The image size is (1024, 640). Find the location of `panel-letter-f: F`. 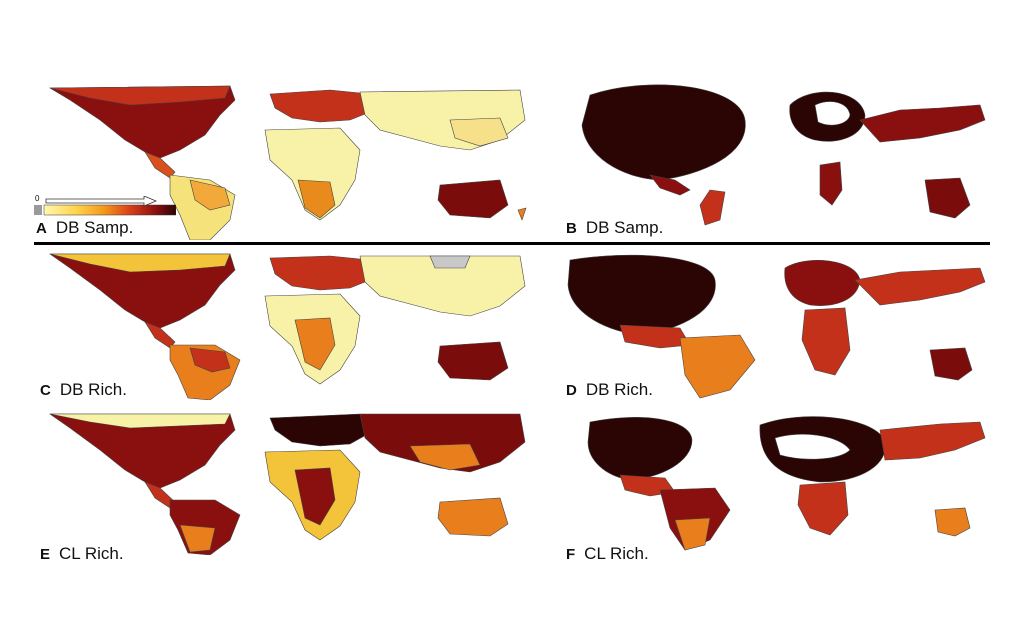

panel-letter-f: F is located at coordinates (571, 554).